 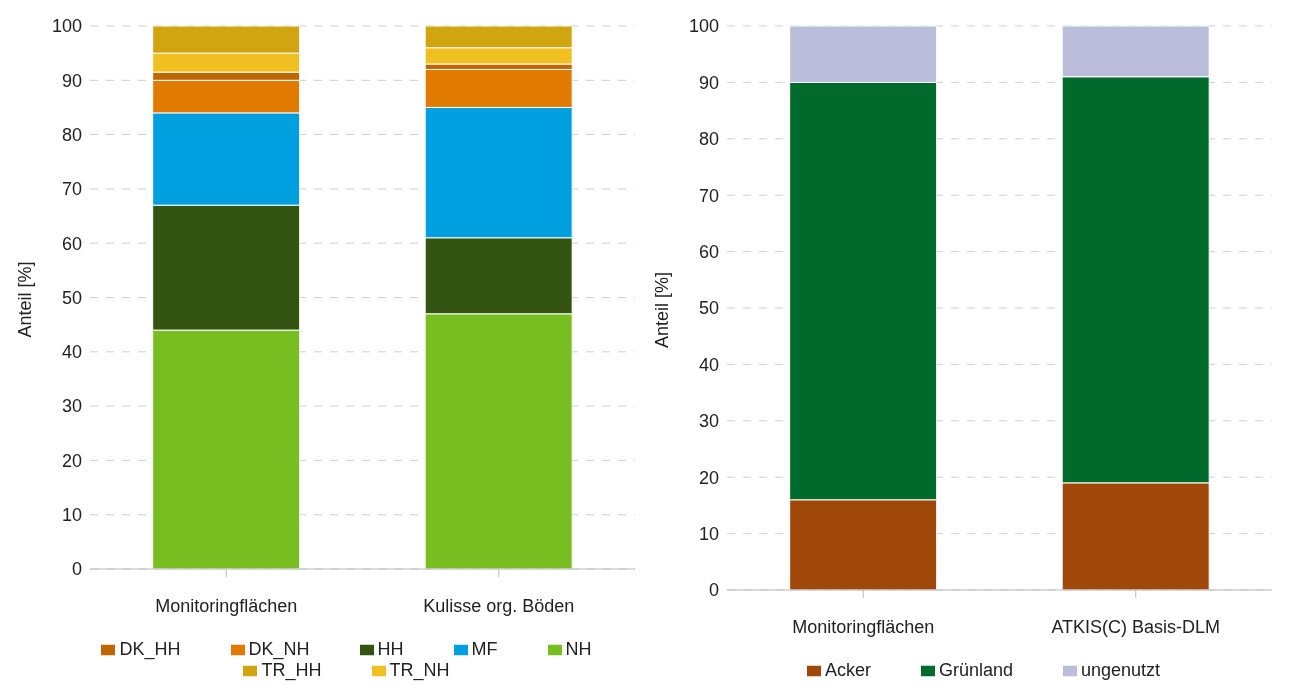 What do you see at coordinates (499, 605) in the screenshot?
I see `x-tick-label: Kulisse org. Böden` at bounding box center [499, 605].